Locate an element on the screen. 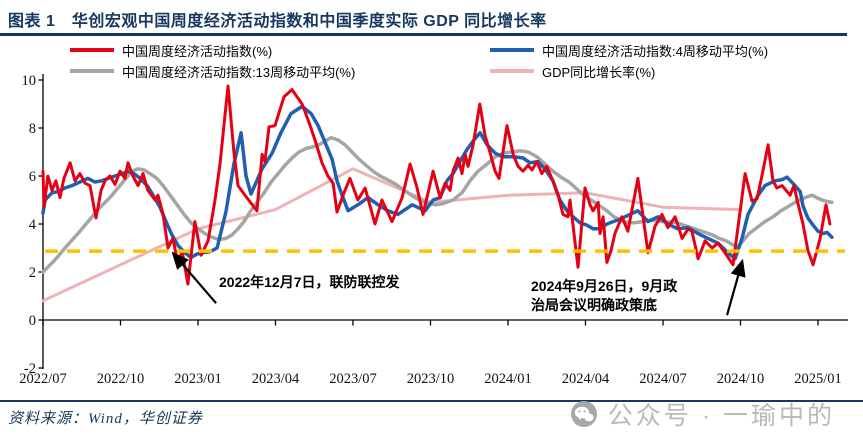 The image size is (863, 443). legend-item-4wk-ma: 中国周度经济活动指数:4周移动平均(%) is located at coordinates (629, 50).